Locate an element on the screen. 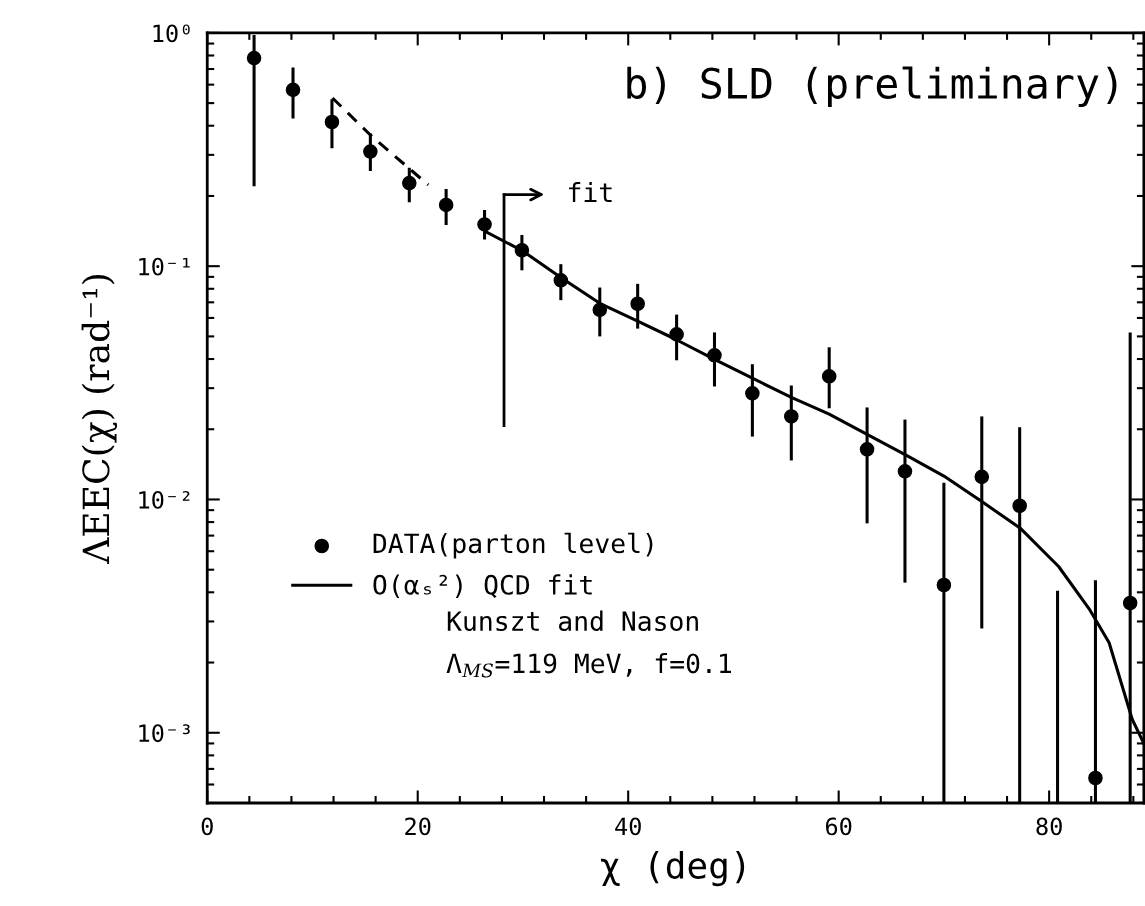 The height and width of the screenshot is (906, 1145). x-tick-label: 60 is located at coordinates (838, 826).